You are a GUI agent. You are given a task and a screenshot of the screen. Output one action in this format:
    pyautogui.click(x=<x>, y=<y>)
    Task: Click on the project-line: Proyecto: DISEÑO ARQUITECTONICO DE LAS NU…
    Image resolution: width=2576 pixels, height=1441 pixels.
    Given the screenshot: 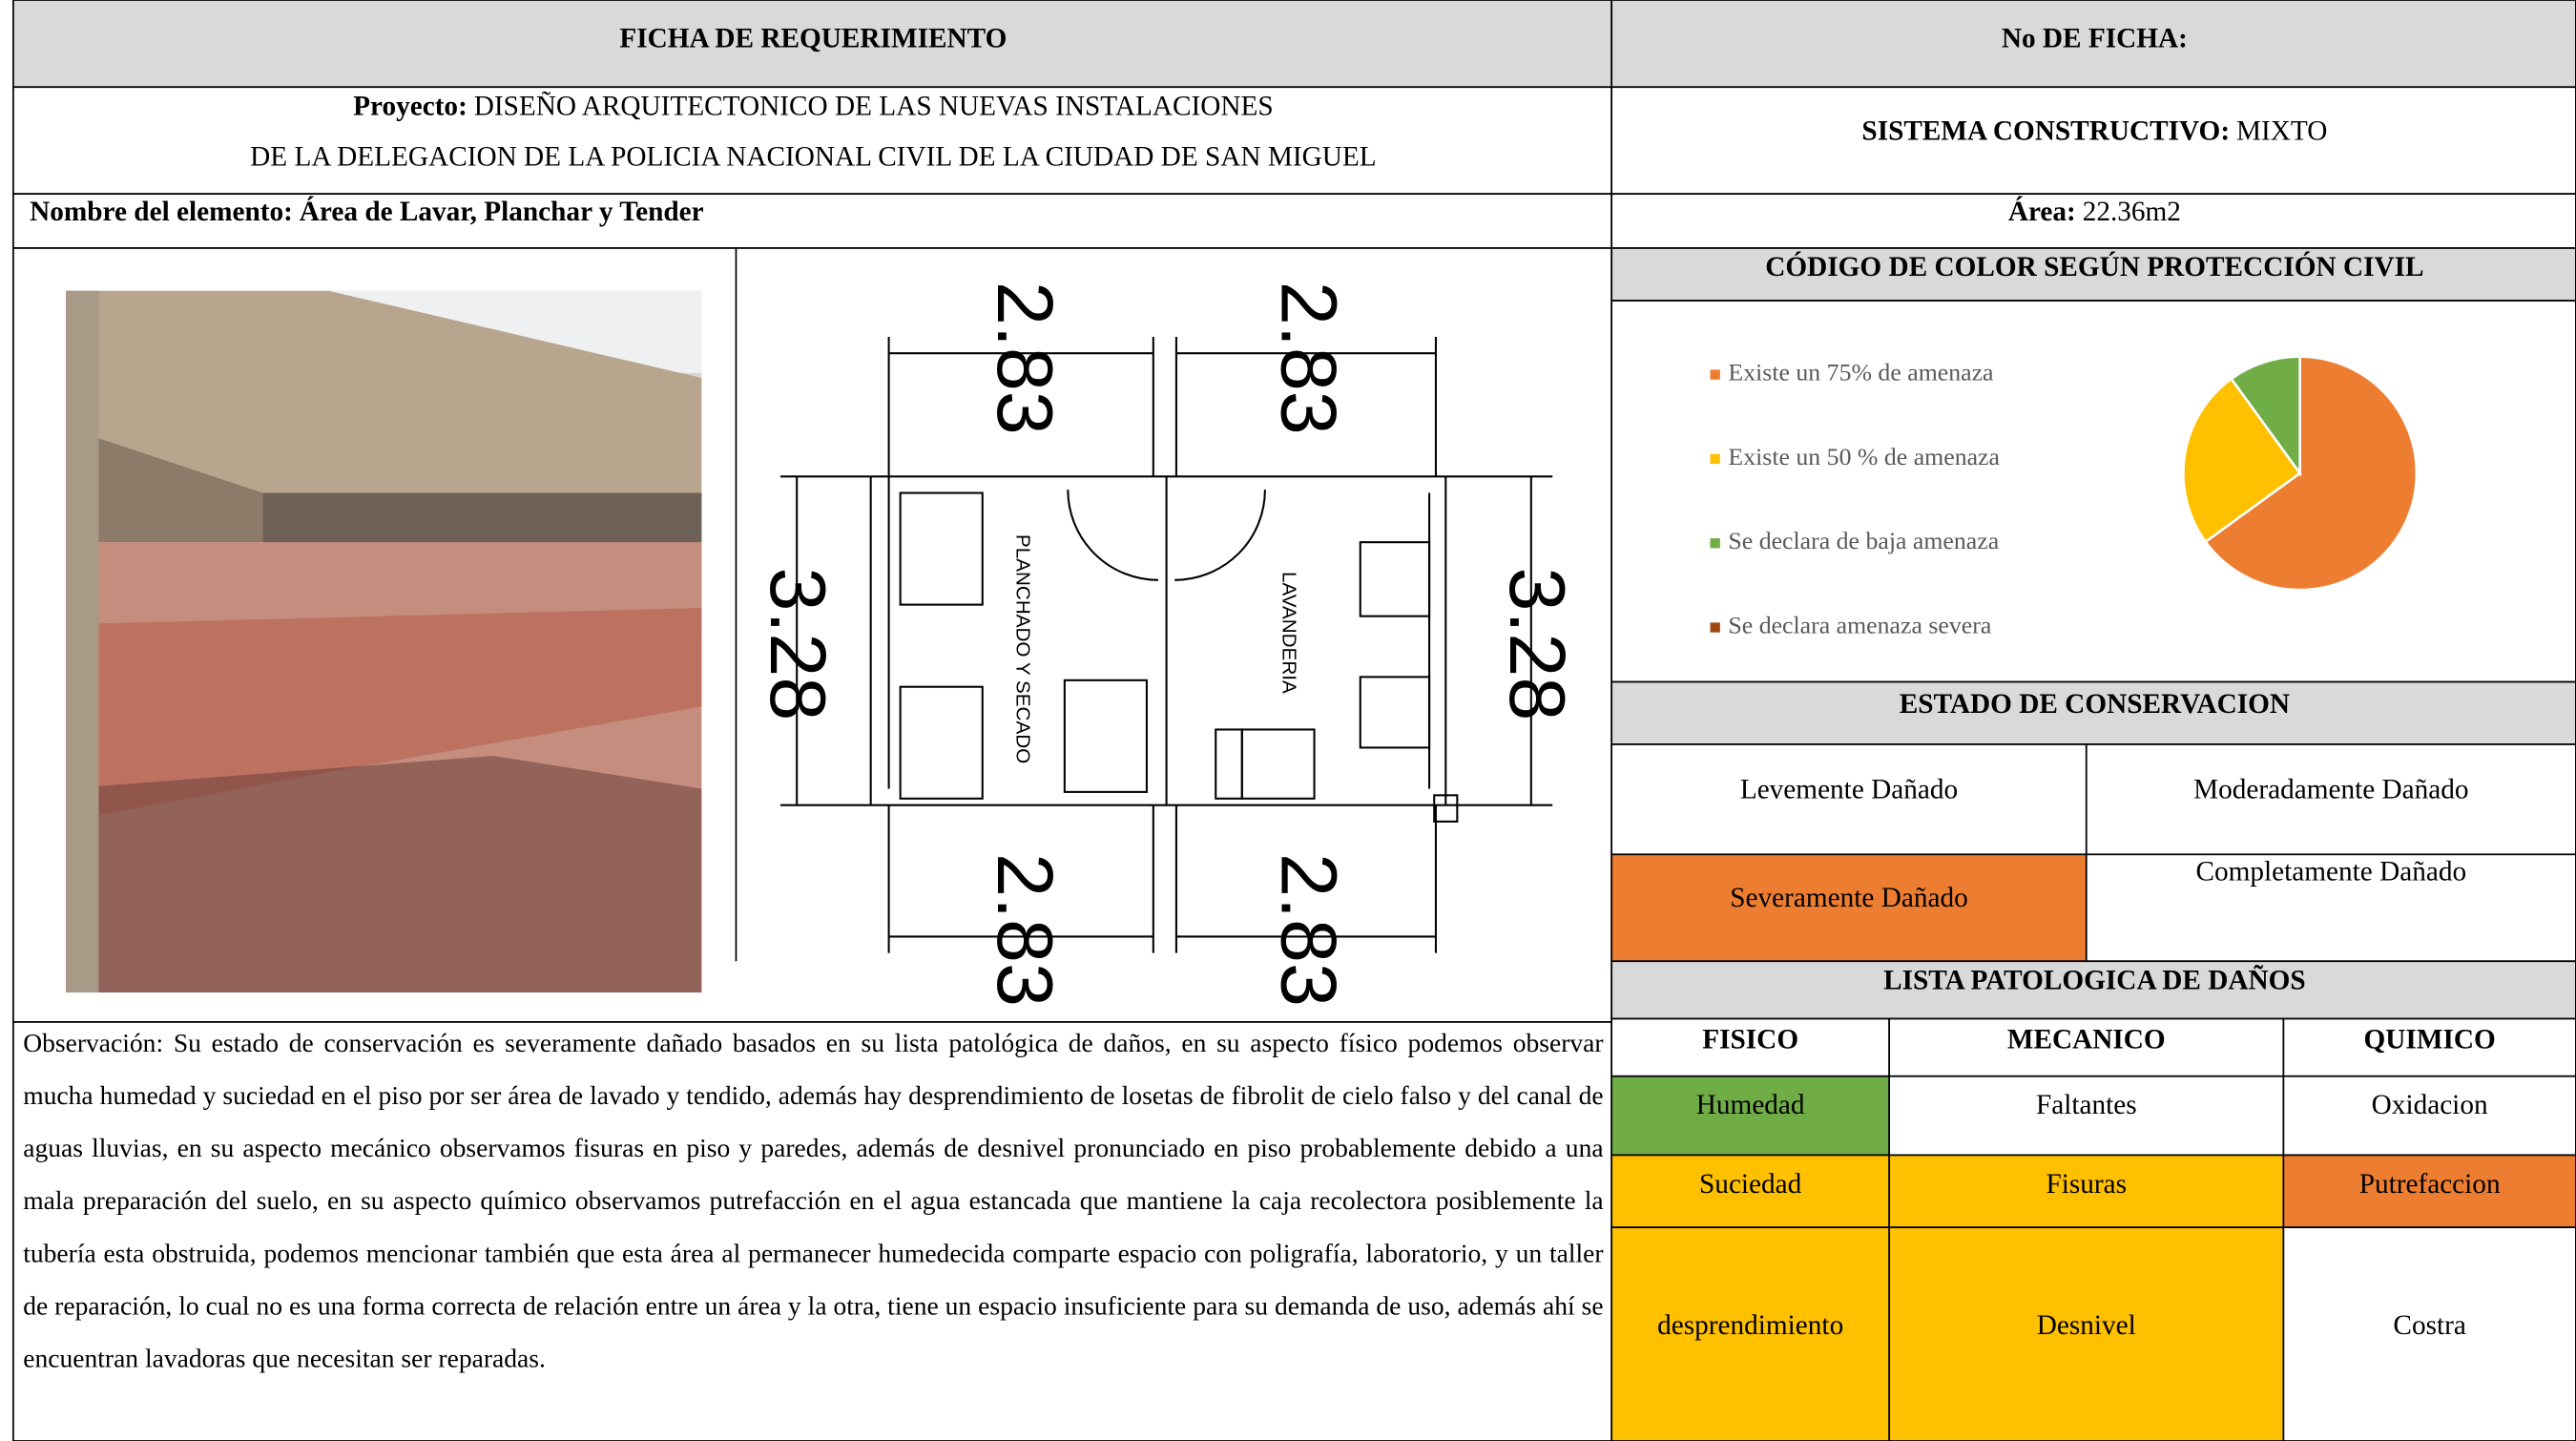 What is the action you would take?
    pyautogui.click(x=813, y=106)
    